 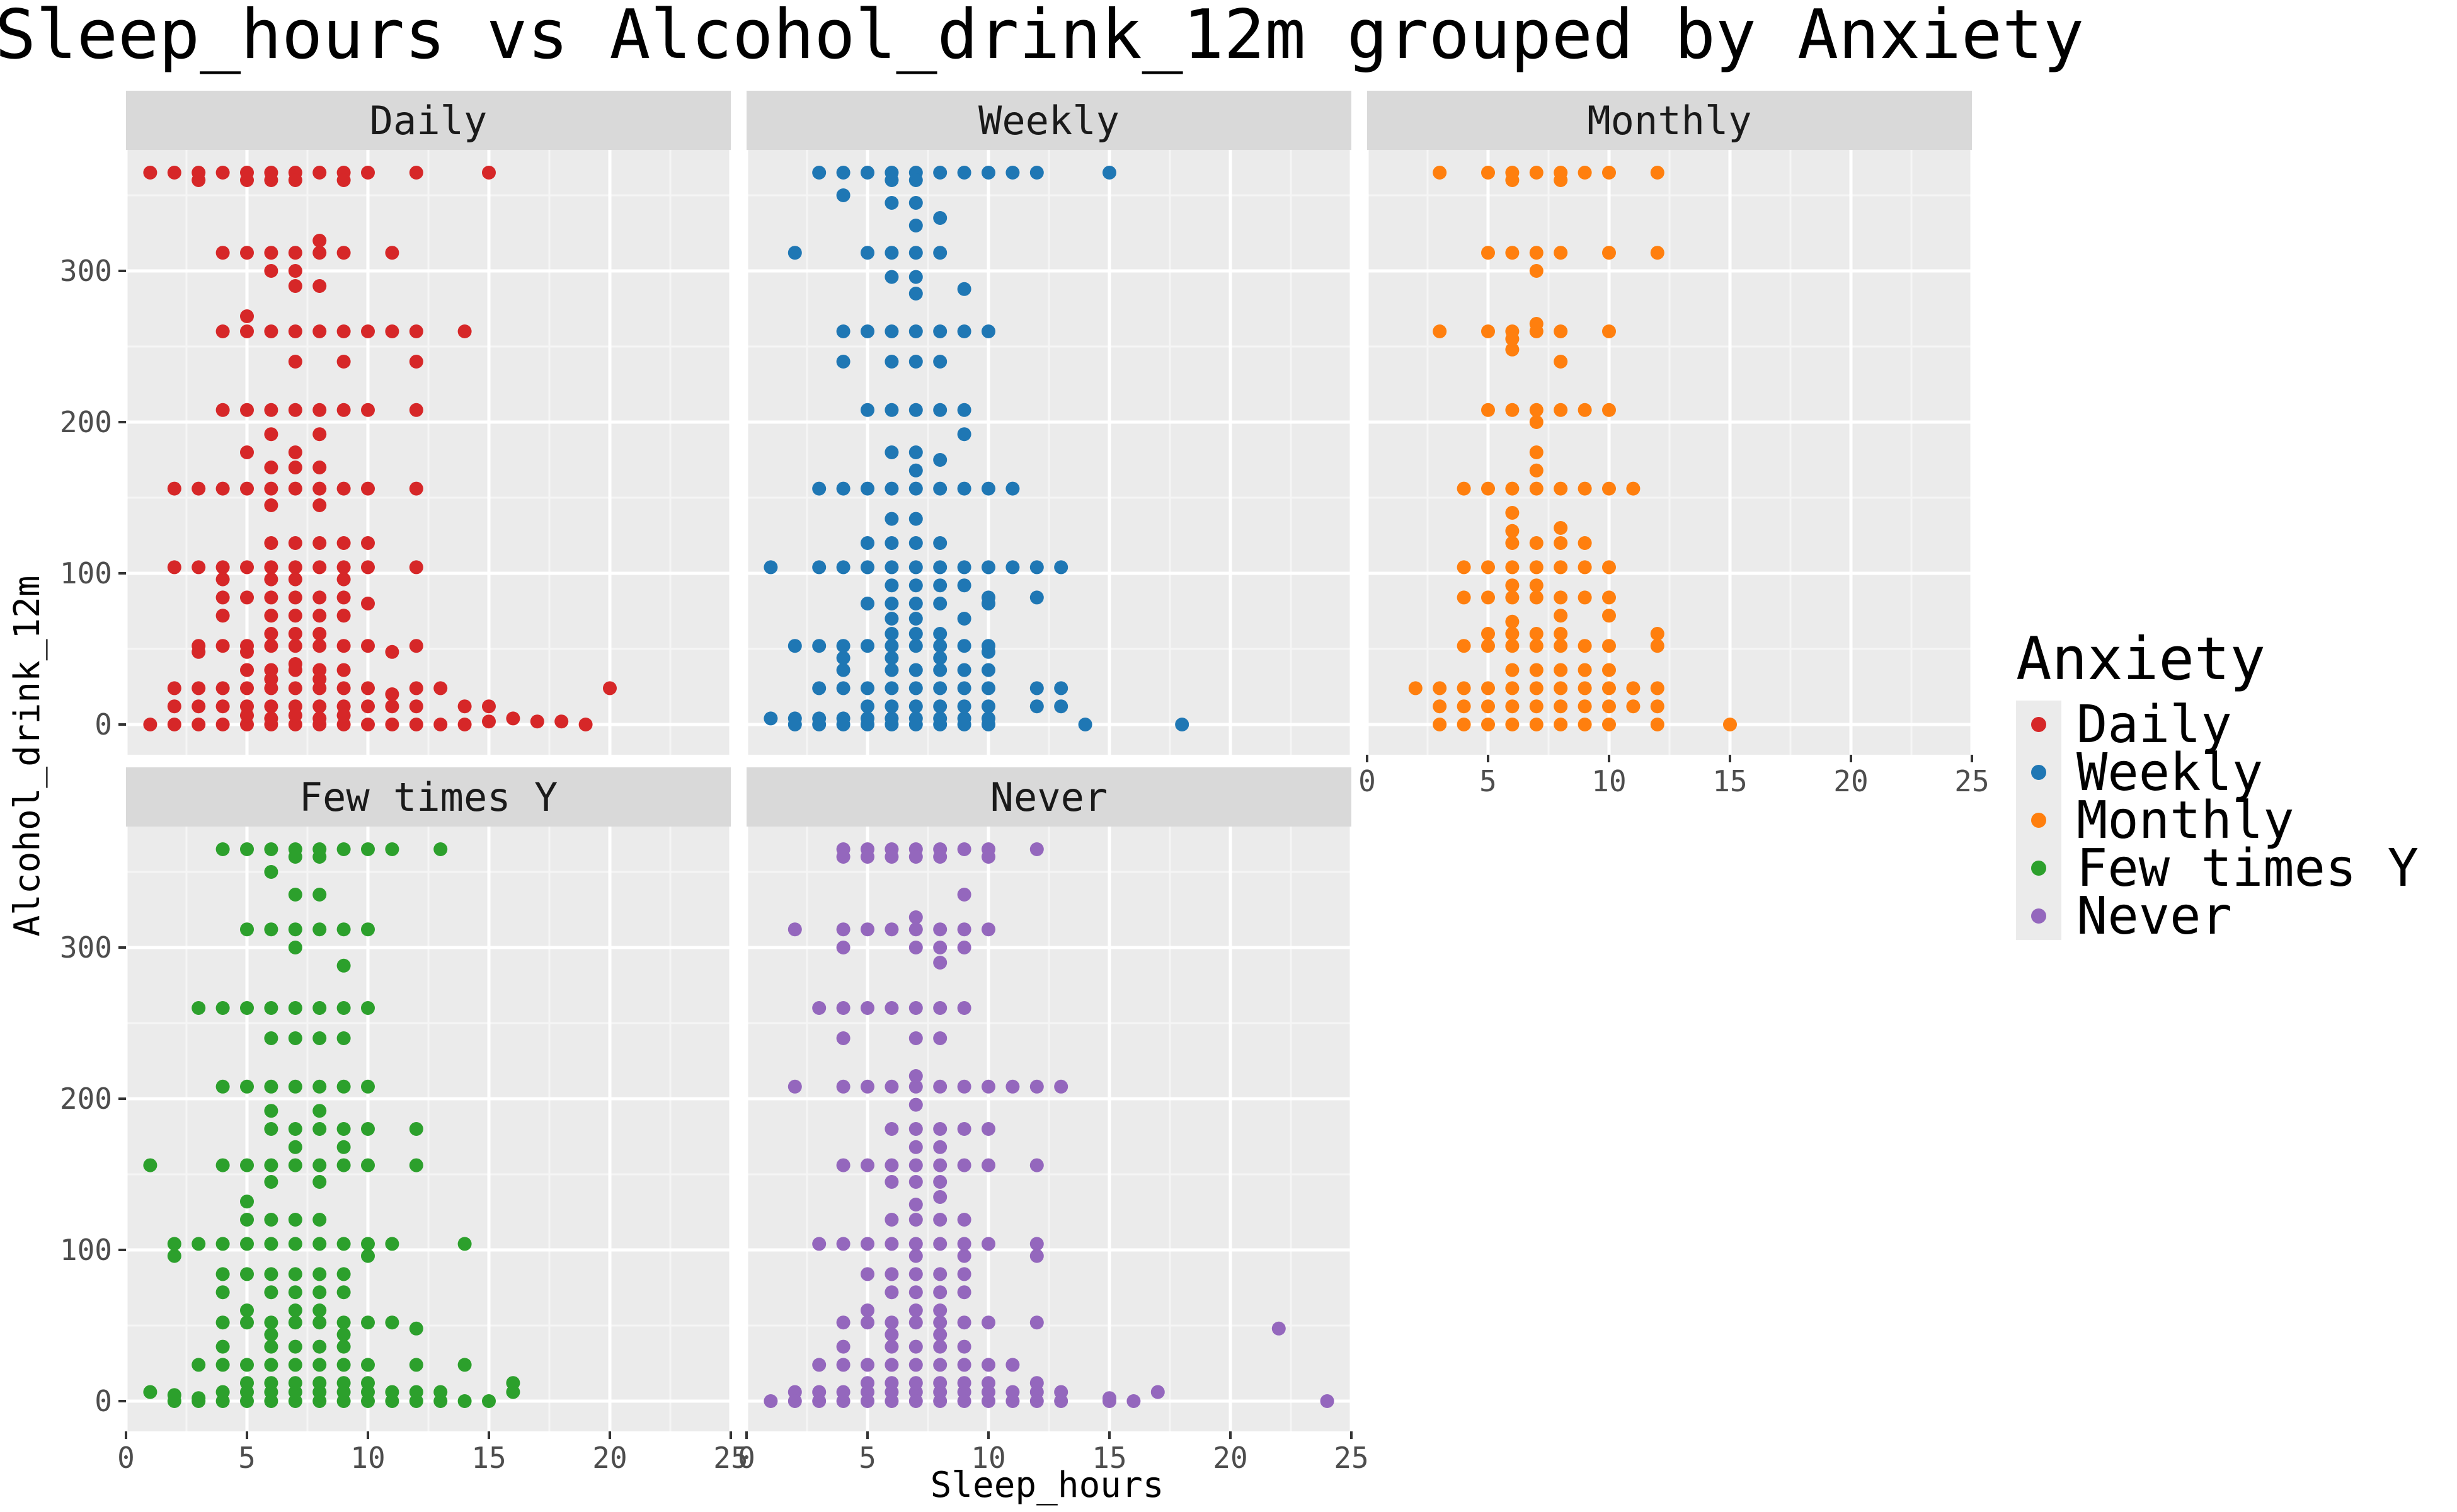 What do you see at coordinates (1669, 120) in the screenshot?
I see `facet-strip` at bounding box center [1669, 120].